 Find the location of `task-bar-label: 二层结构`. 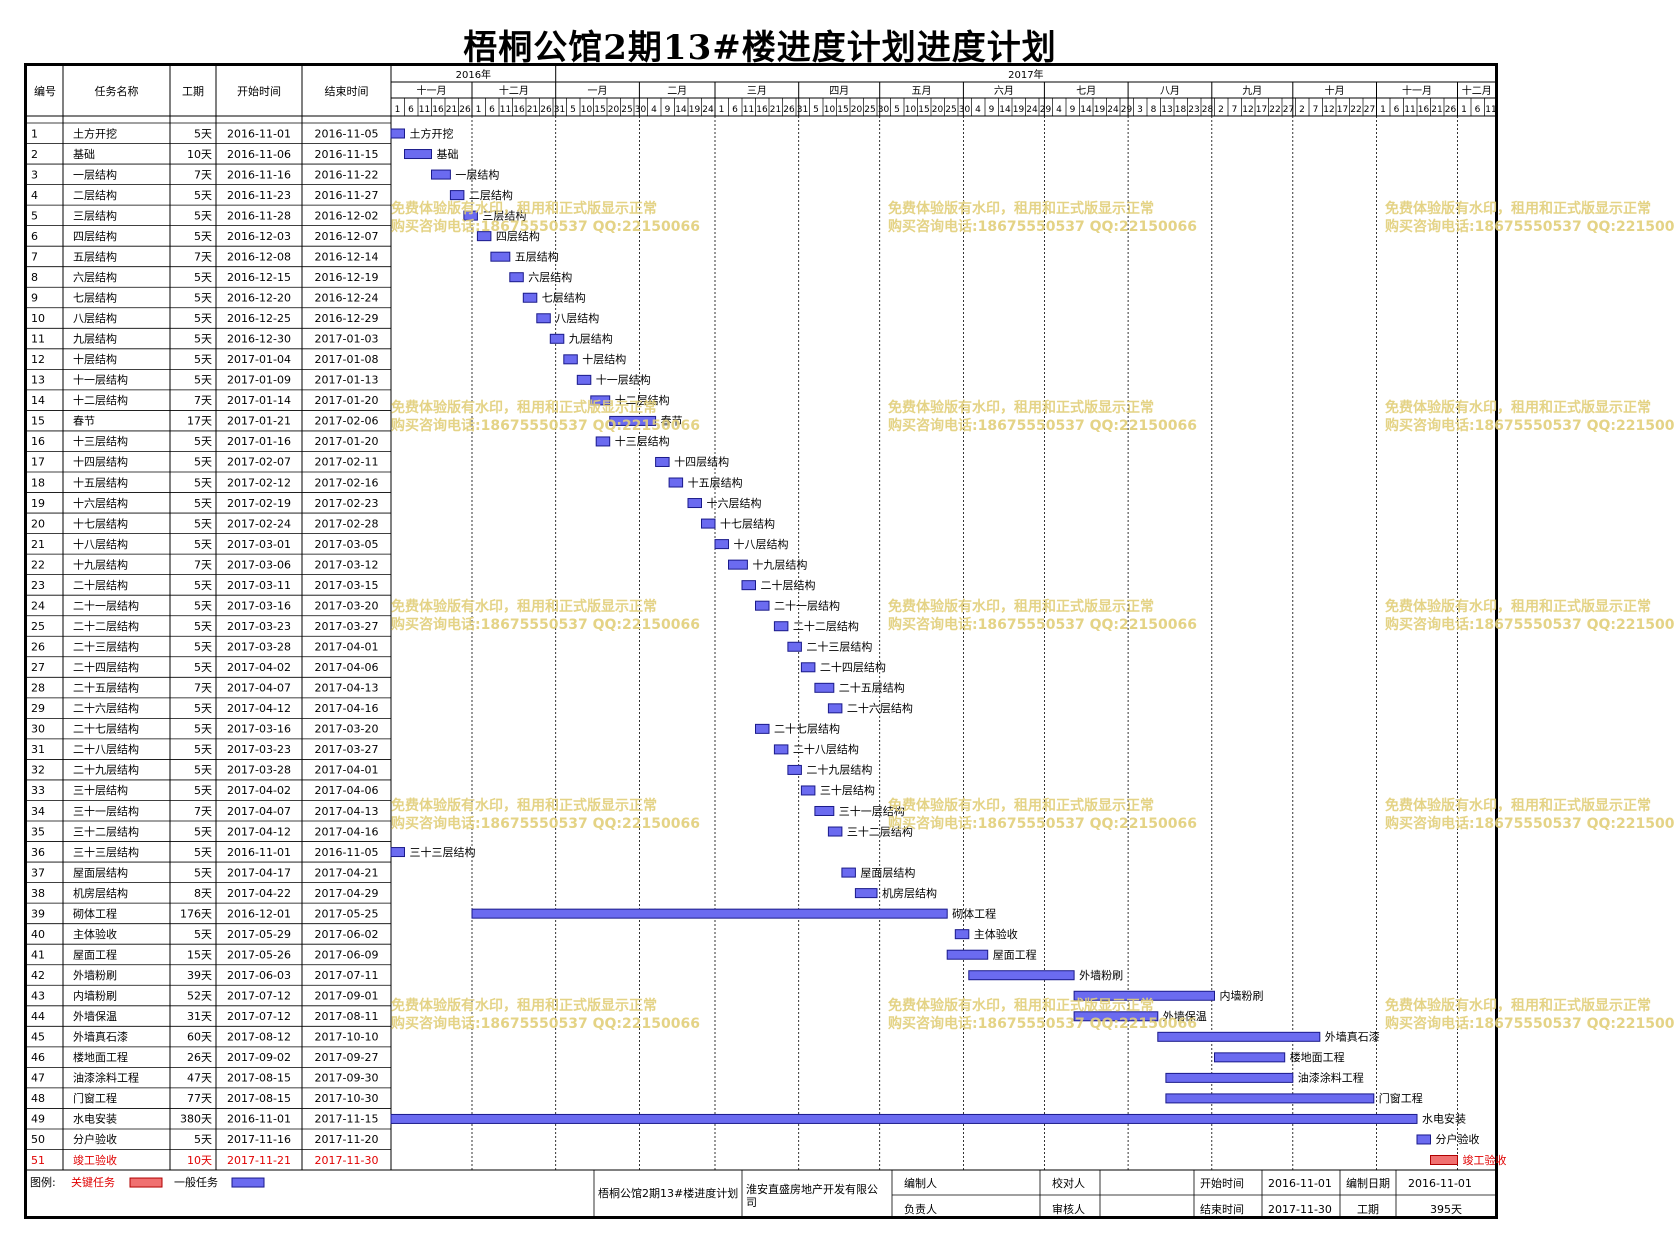

task-bar-label: 二层结构 is located at coordinates (491, 195).